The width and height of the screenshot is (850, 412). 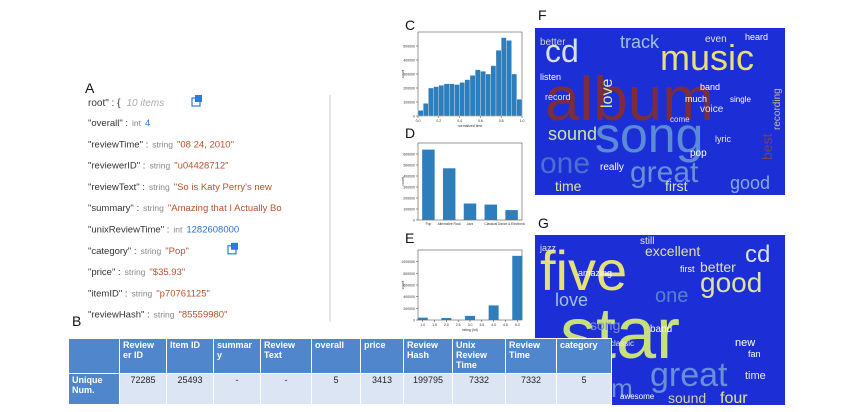 I want to click on x-tick-label: 4.5, so click(x=505, y=325).